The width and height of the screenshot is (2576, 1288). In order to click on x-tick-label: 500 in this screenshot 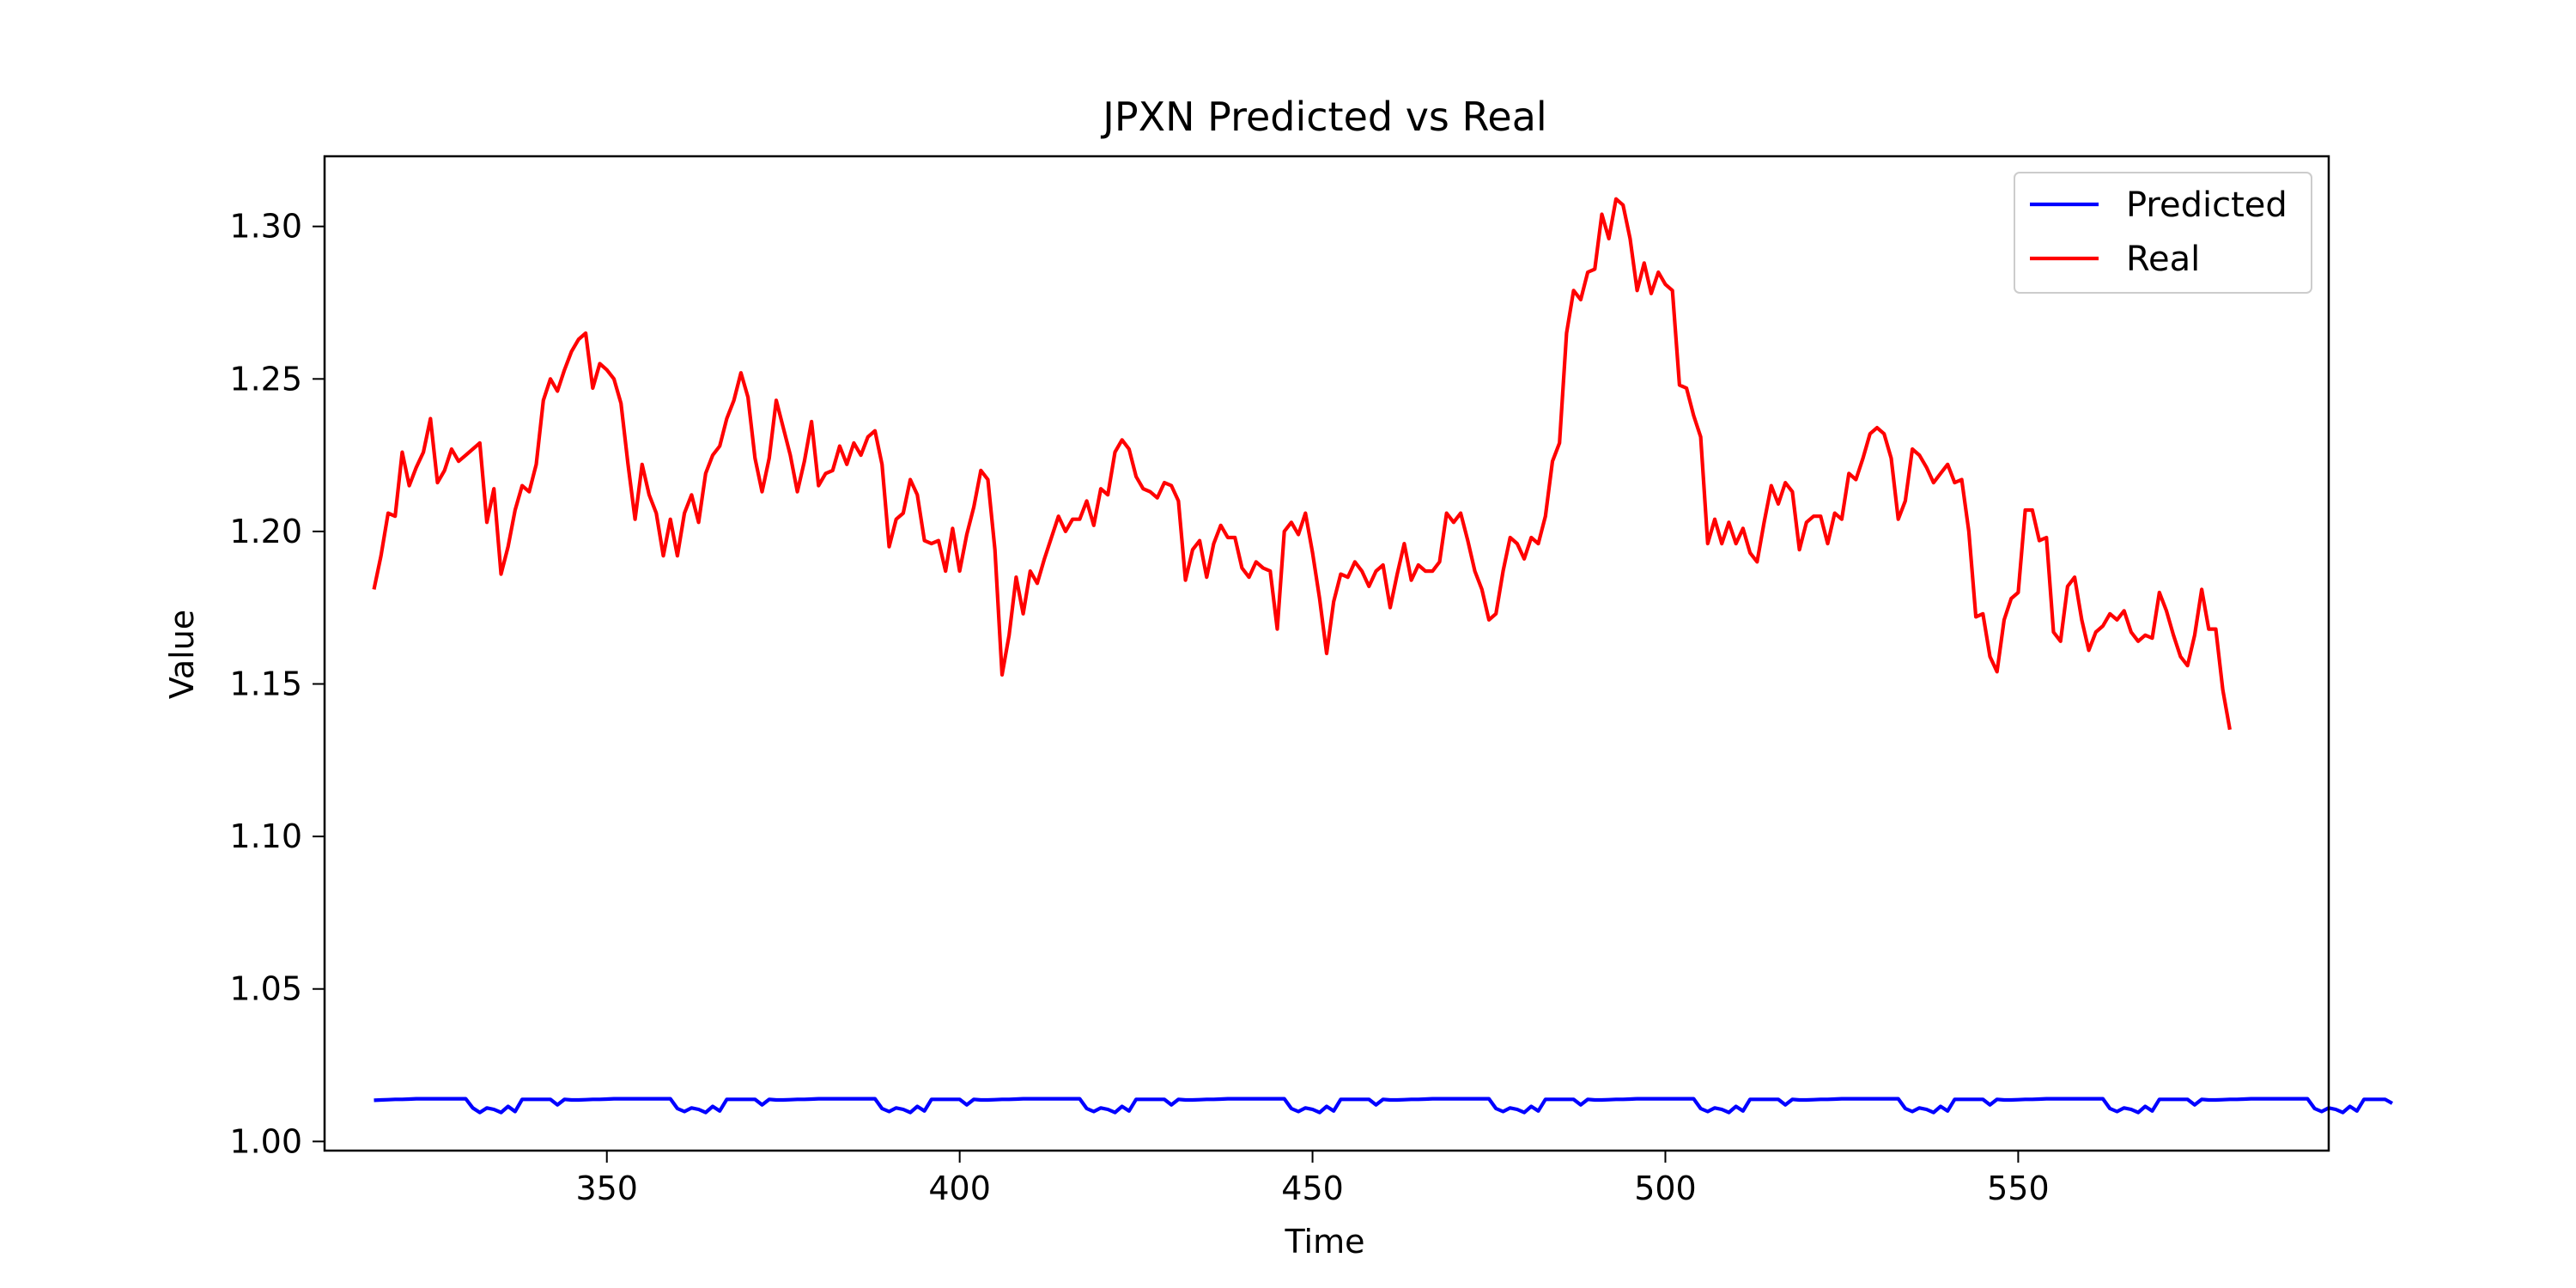, I will do `click(1665, 1188)`.